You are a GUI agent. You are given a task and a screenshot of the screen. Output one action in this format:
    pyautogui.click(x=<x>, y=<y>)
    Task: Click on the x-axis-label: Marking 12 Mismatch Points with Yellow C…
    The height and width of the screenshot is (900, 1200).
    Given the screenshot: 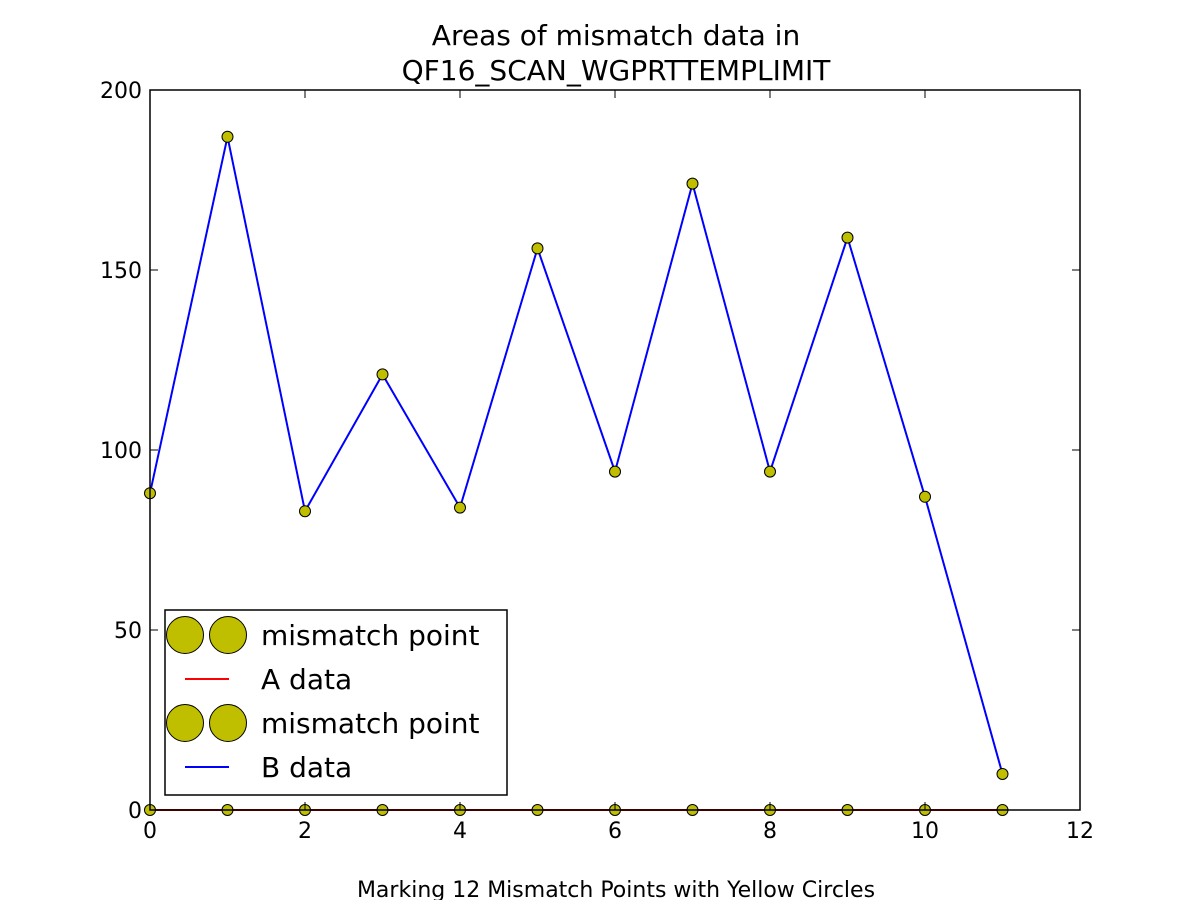 What is the action you would take?
    pyautogui.click(x=616, y=889)
    